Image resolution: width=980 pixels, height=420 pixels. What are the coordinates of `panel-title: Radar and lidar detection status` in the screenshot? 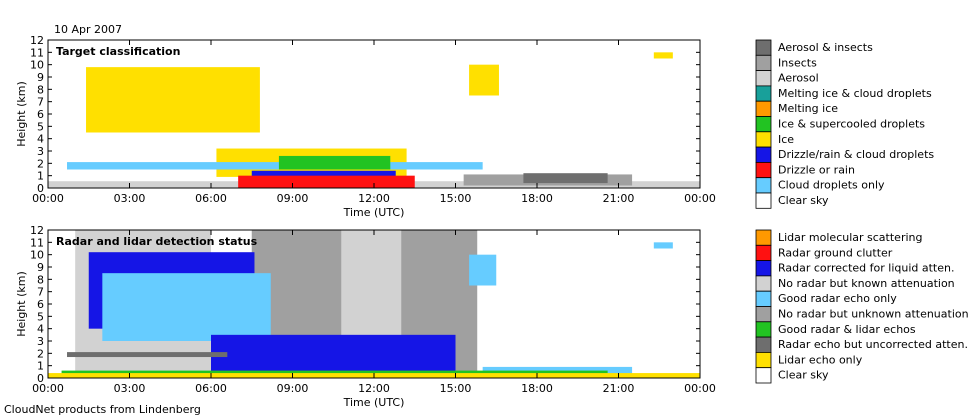 It's located at (157, 241).